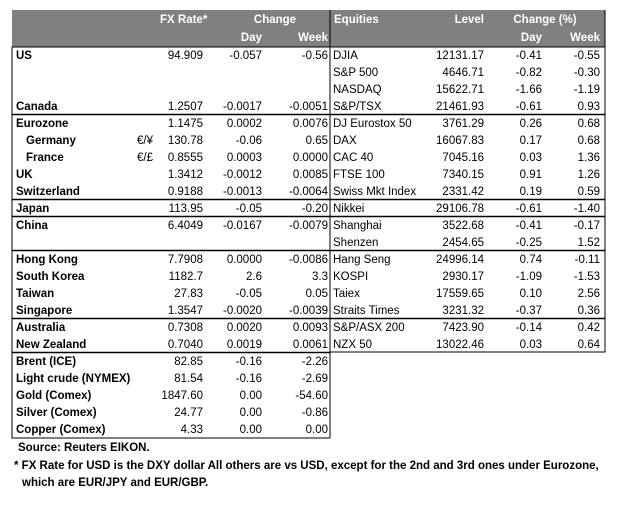  Describe the element at coordinates (529, 277) in the screenshot. I see `equity-day: -1.09` at that location.